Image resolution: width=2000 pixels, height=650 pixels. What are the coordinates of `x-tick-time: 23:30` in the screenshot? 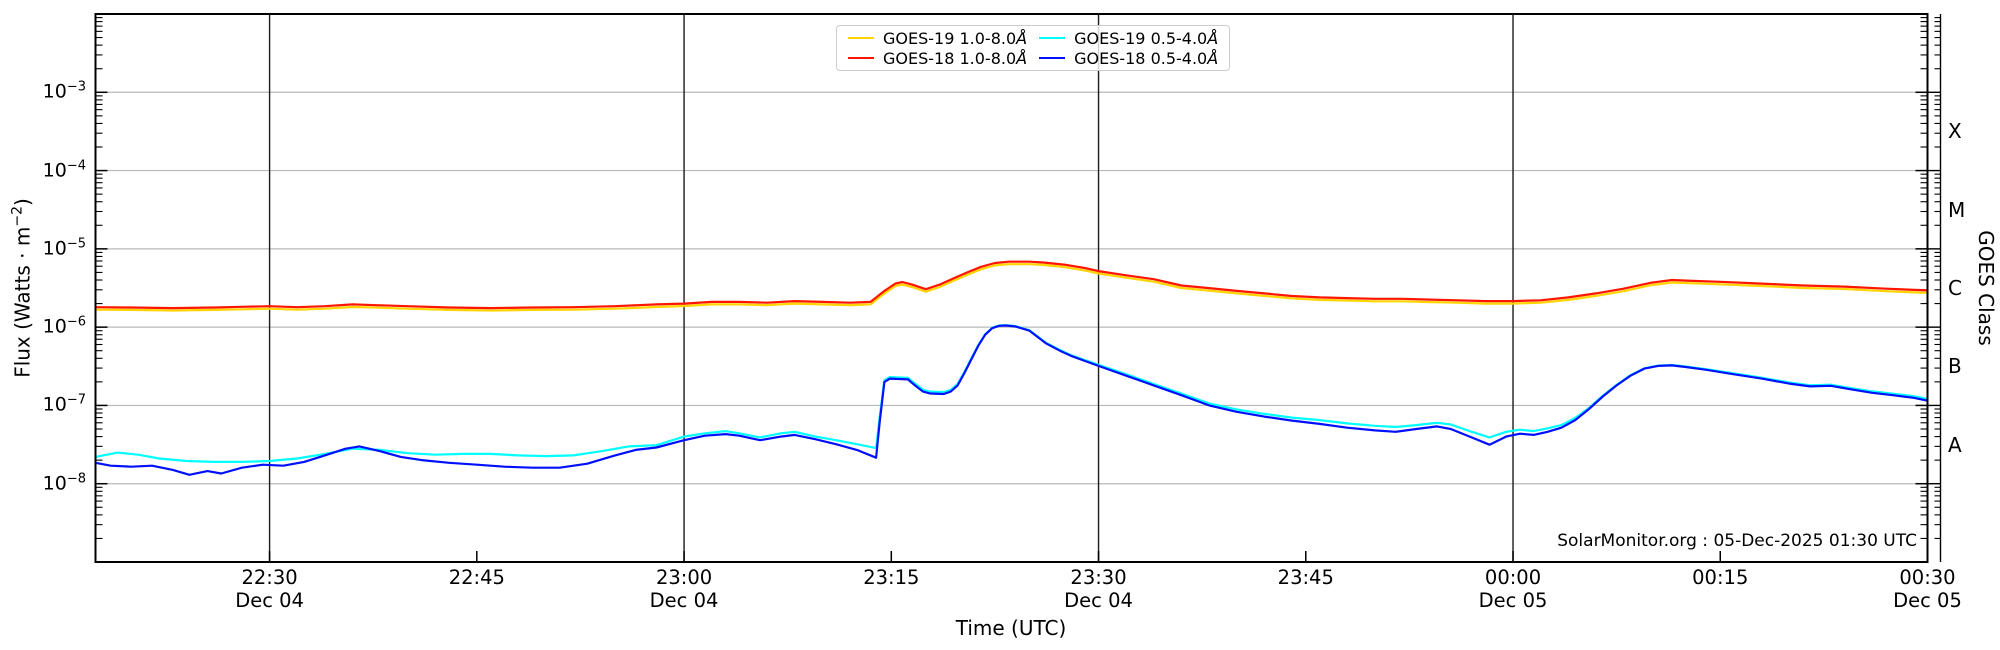 It's located at (1098, 577).